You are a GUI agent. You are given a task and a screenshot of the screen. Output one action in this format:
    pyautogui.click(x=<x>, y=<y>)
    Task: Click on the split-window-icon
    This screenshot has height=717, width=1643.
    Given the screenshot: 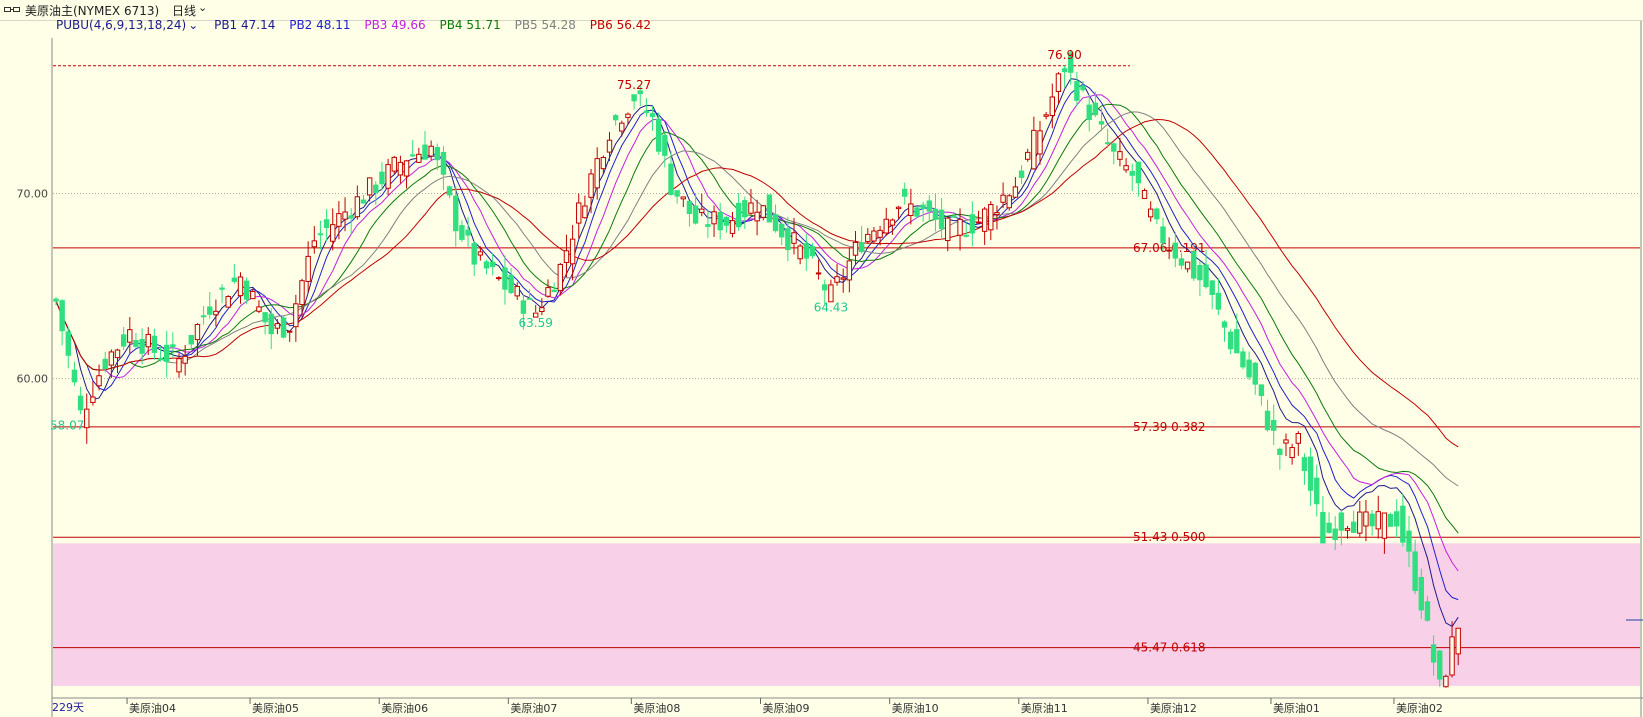 What is the action you would take?
    pyautogui.click(x=12, y=9)
    